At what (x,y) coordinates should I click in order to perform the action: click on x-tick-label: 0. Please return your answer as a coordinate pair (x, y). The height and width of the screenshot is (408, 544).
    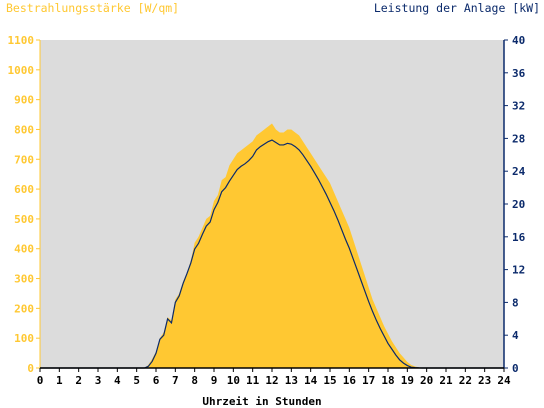
    Looking at the image, I should click on (40, 380).